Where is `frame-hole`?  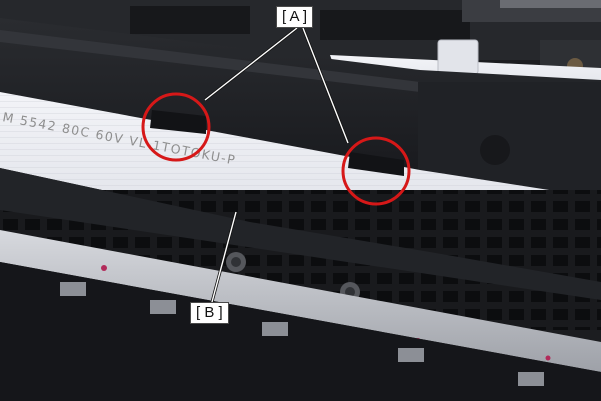
frame-hole is located at coordinates (495, 150).